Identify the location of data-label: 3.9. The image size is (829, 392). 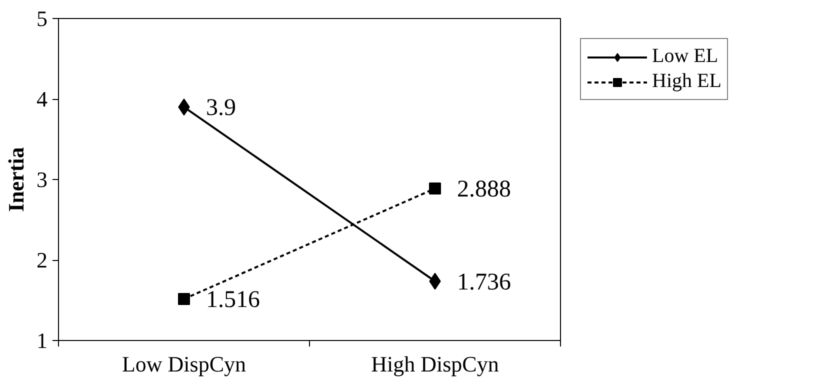
(221, 108).